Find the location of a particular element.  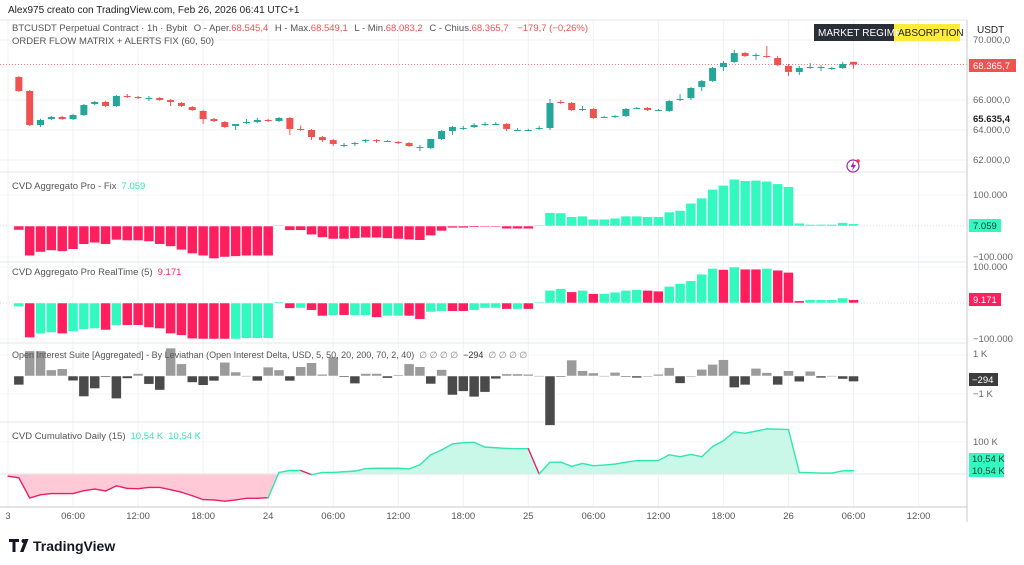

low-value: 68.083,2 is located at coordinates (404, 28).